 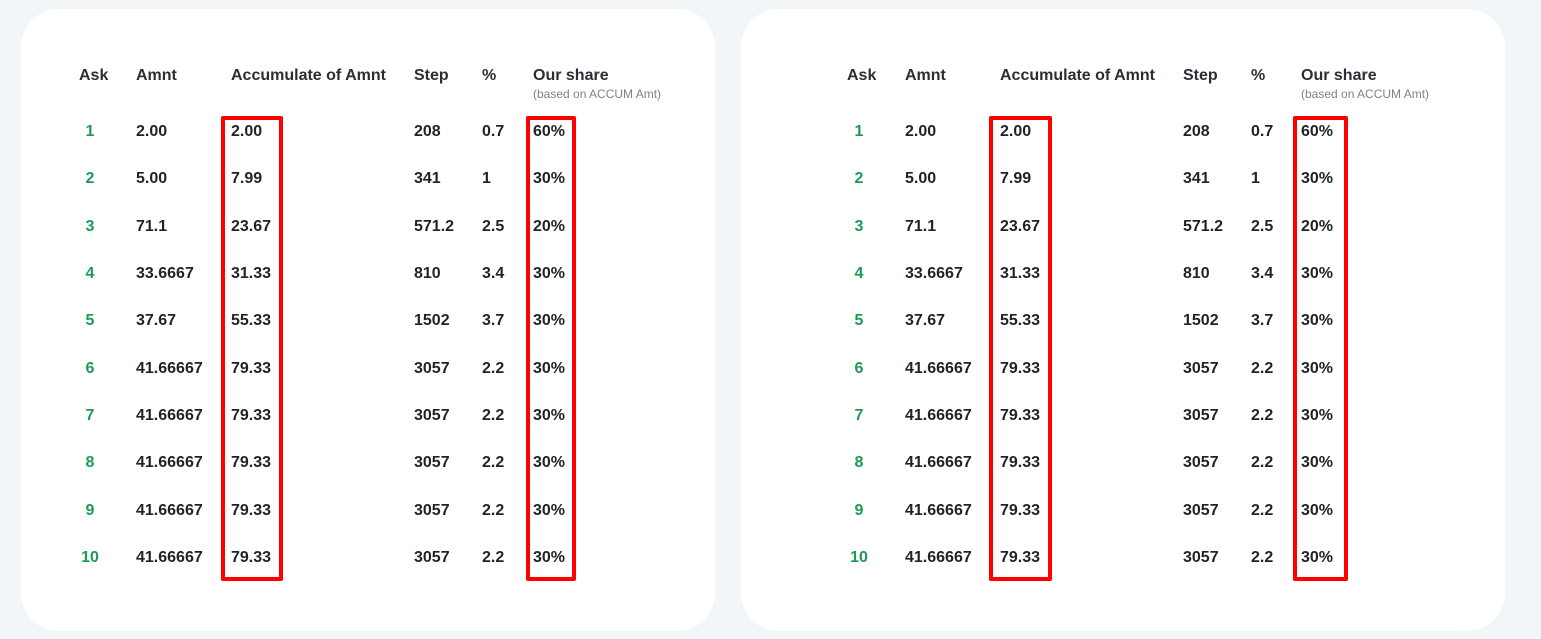 I want to click on cell-share: 20%, so click(x=549, y=226).